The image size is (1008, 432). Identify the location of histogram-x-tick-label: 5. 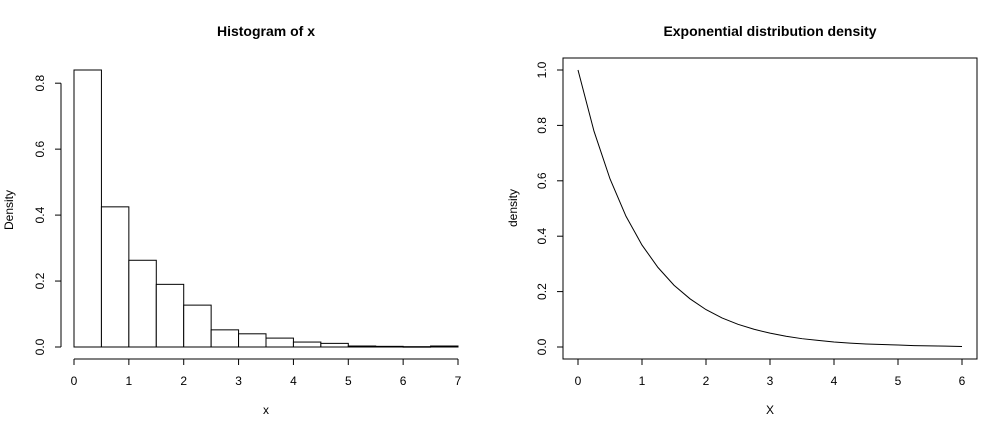
(348, 381).